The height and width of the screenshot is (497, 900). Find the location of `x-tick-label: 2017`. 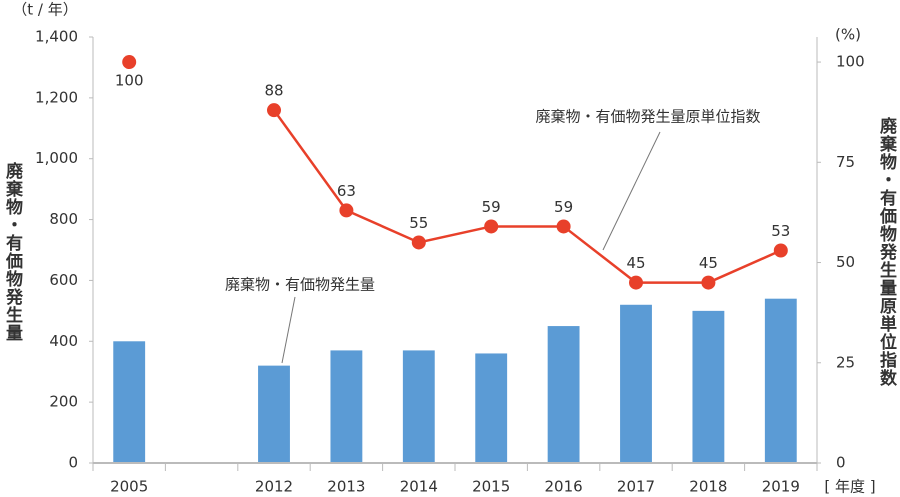

x-tick-label: 2017 is located at coordinates (636, 487).